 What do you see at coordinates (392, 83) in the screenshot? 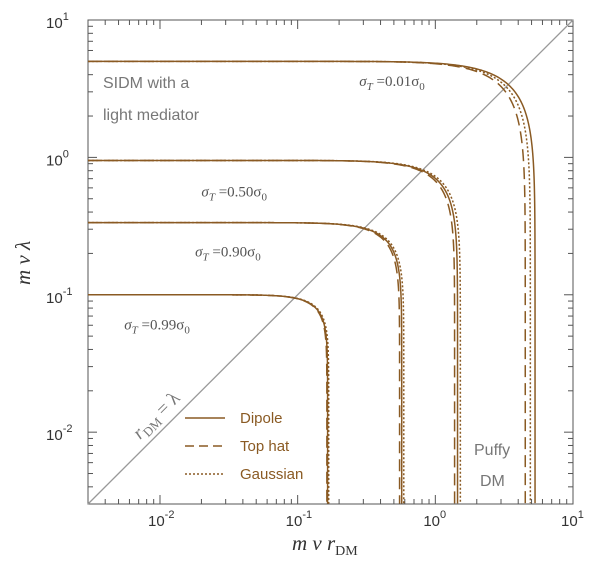
I see `sigma-label-0: σT =0.01σ0` at bounding box center [392, 83].